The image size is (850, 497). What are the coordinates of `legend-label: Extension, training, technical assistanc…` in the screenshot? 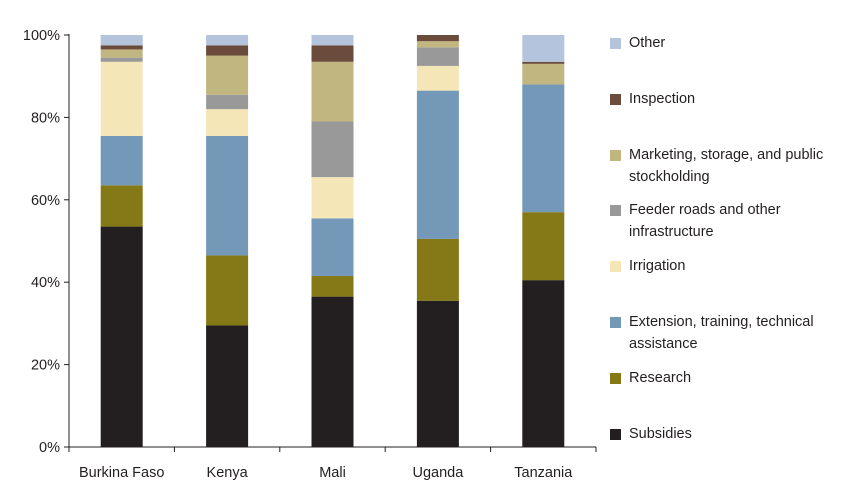 It's located at (721, 333).